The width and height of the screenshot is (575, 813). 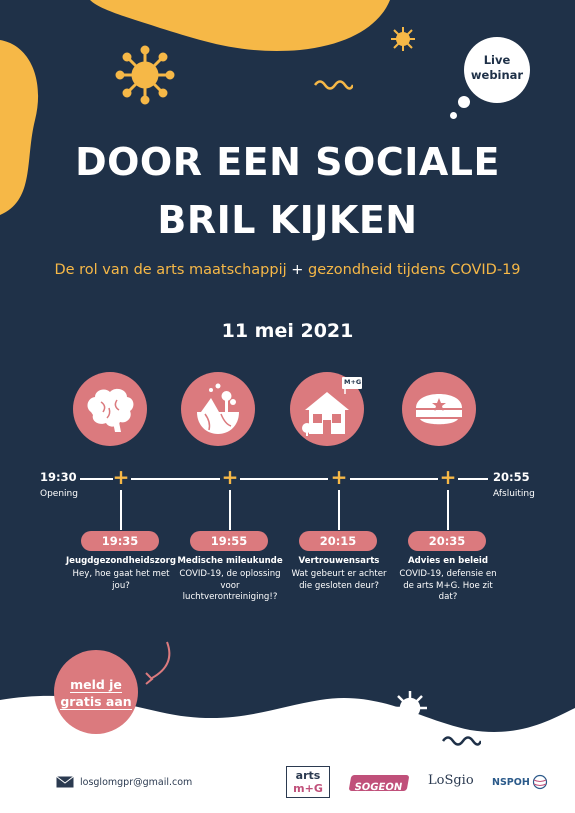 What do you see at coordinates (230, 561) in the screenshot?
I see `session-title: Medische mileukunde` at bounding box center [230, 561].